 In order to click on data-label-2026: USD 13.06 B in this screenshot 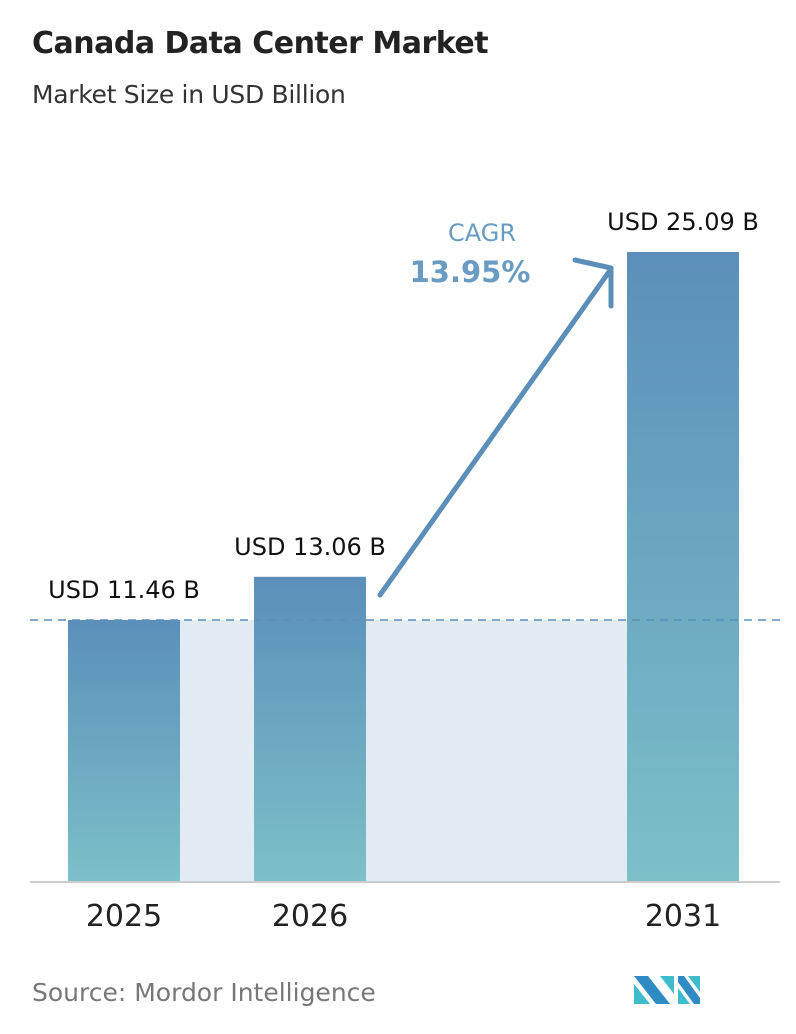, I will do `click(310, 547)`.